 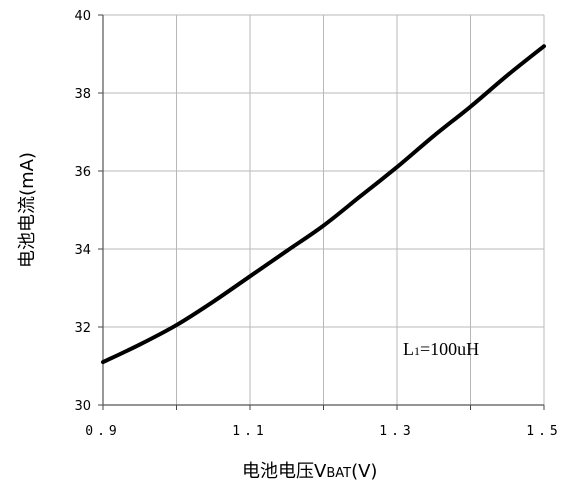 What do you see at coordinates (82, 406) in the screenshot?
I see `y-tick-label: 30` at bounding box center [82, 406].